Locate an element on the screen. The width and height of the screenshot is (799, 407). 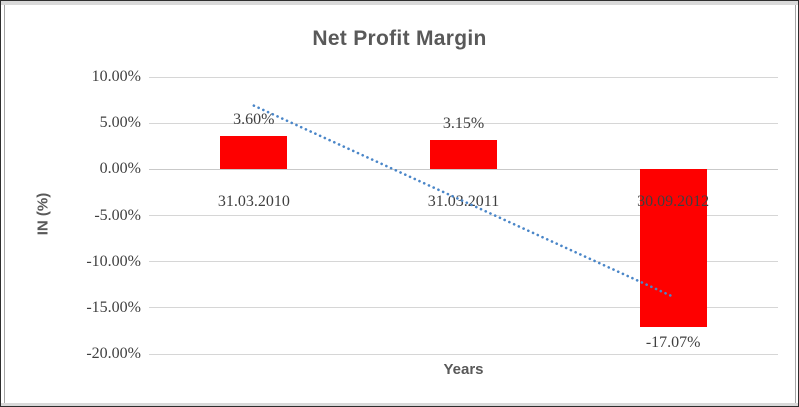
y-tick-label: -15.00% is located at coordinates (113, 307).